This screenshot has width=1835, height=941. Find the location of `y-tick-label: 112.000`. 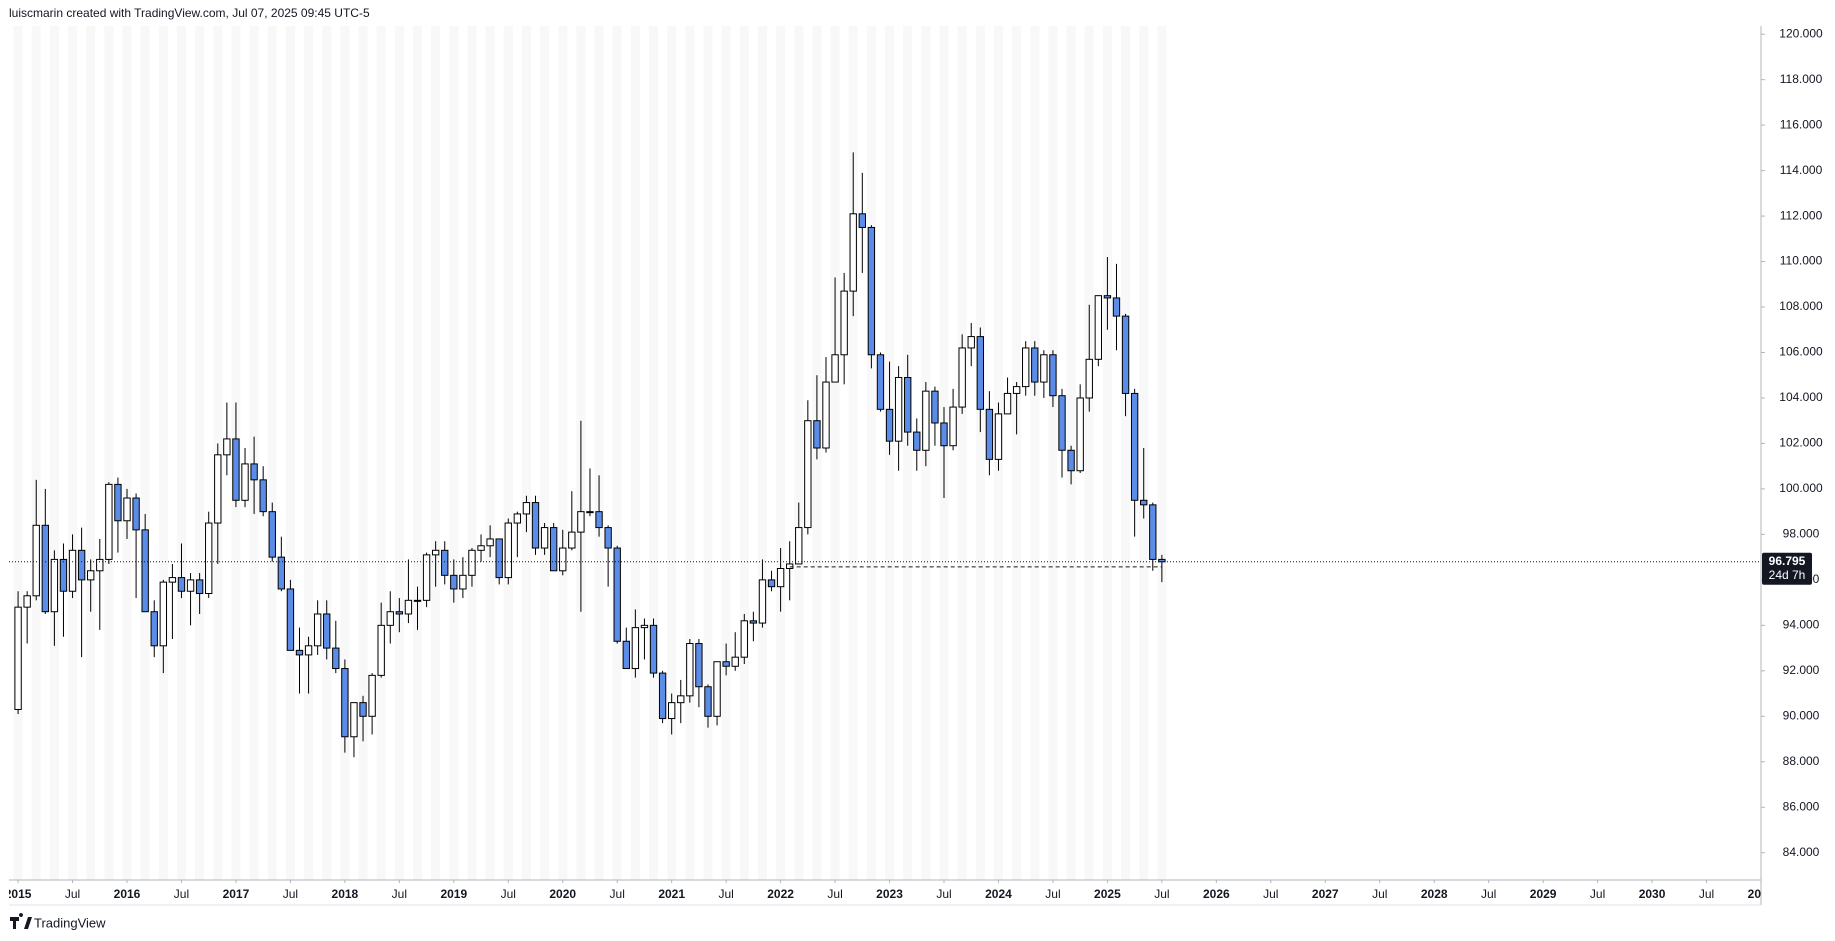

y-tick-label: 112.000 is located at coordinates (1801, 215).